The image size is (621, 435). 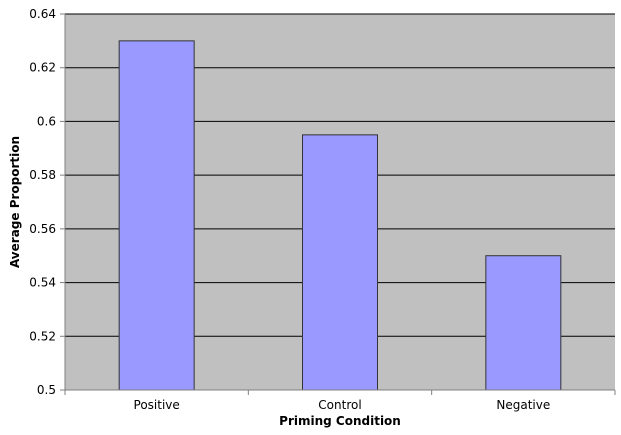 What do you see at coordinates (42, 14) in the screenshot?
I see `y-tick-label: 0.64` at bounding box center [42, 14].